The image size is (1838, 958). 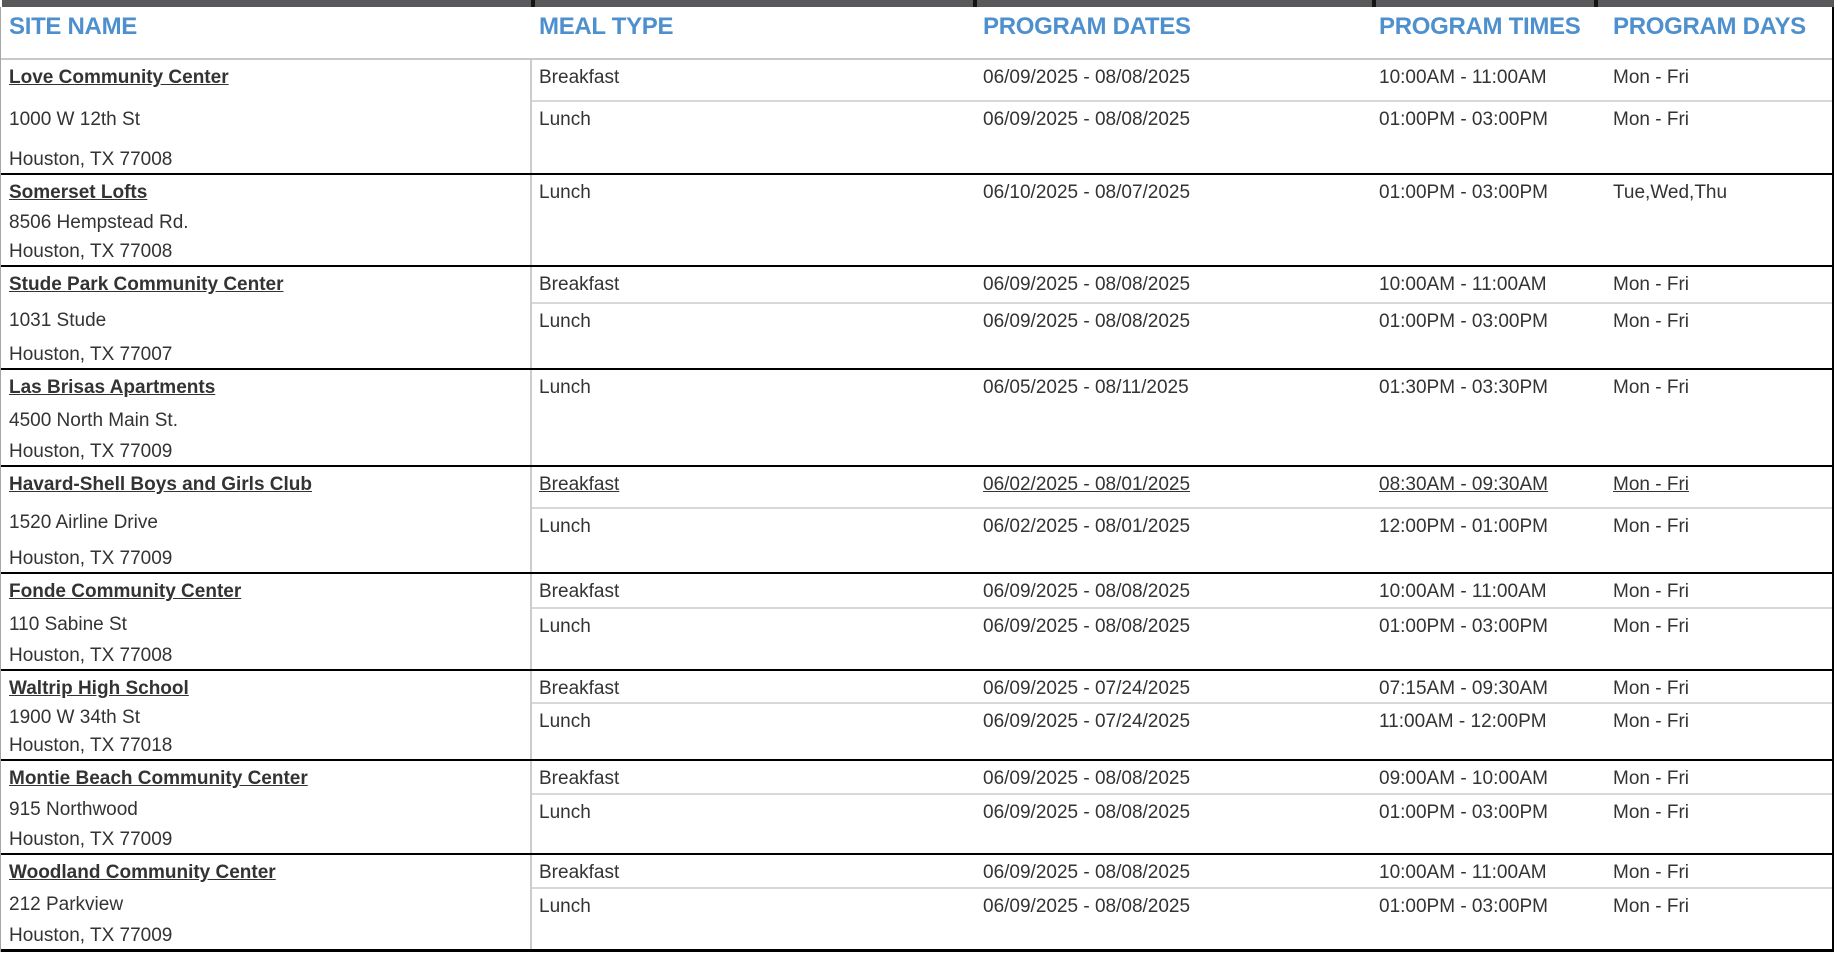 What do you see at coordinates (83, 522) in the screenshot?
I see `site-address-line1: 1520 Airline Drive` at bounding box center [83, 522].